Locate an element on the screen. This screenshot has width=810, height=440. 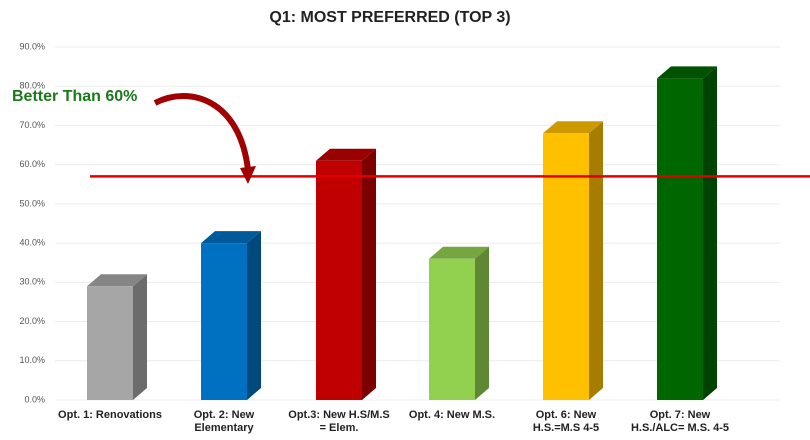
y-tick-label: 80.0% is located at coordinates (32, 86).